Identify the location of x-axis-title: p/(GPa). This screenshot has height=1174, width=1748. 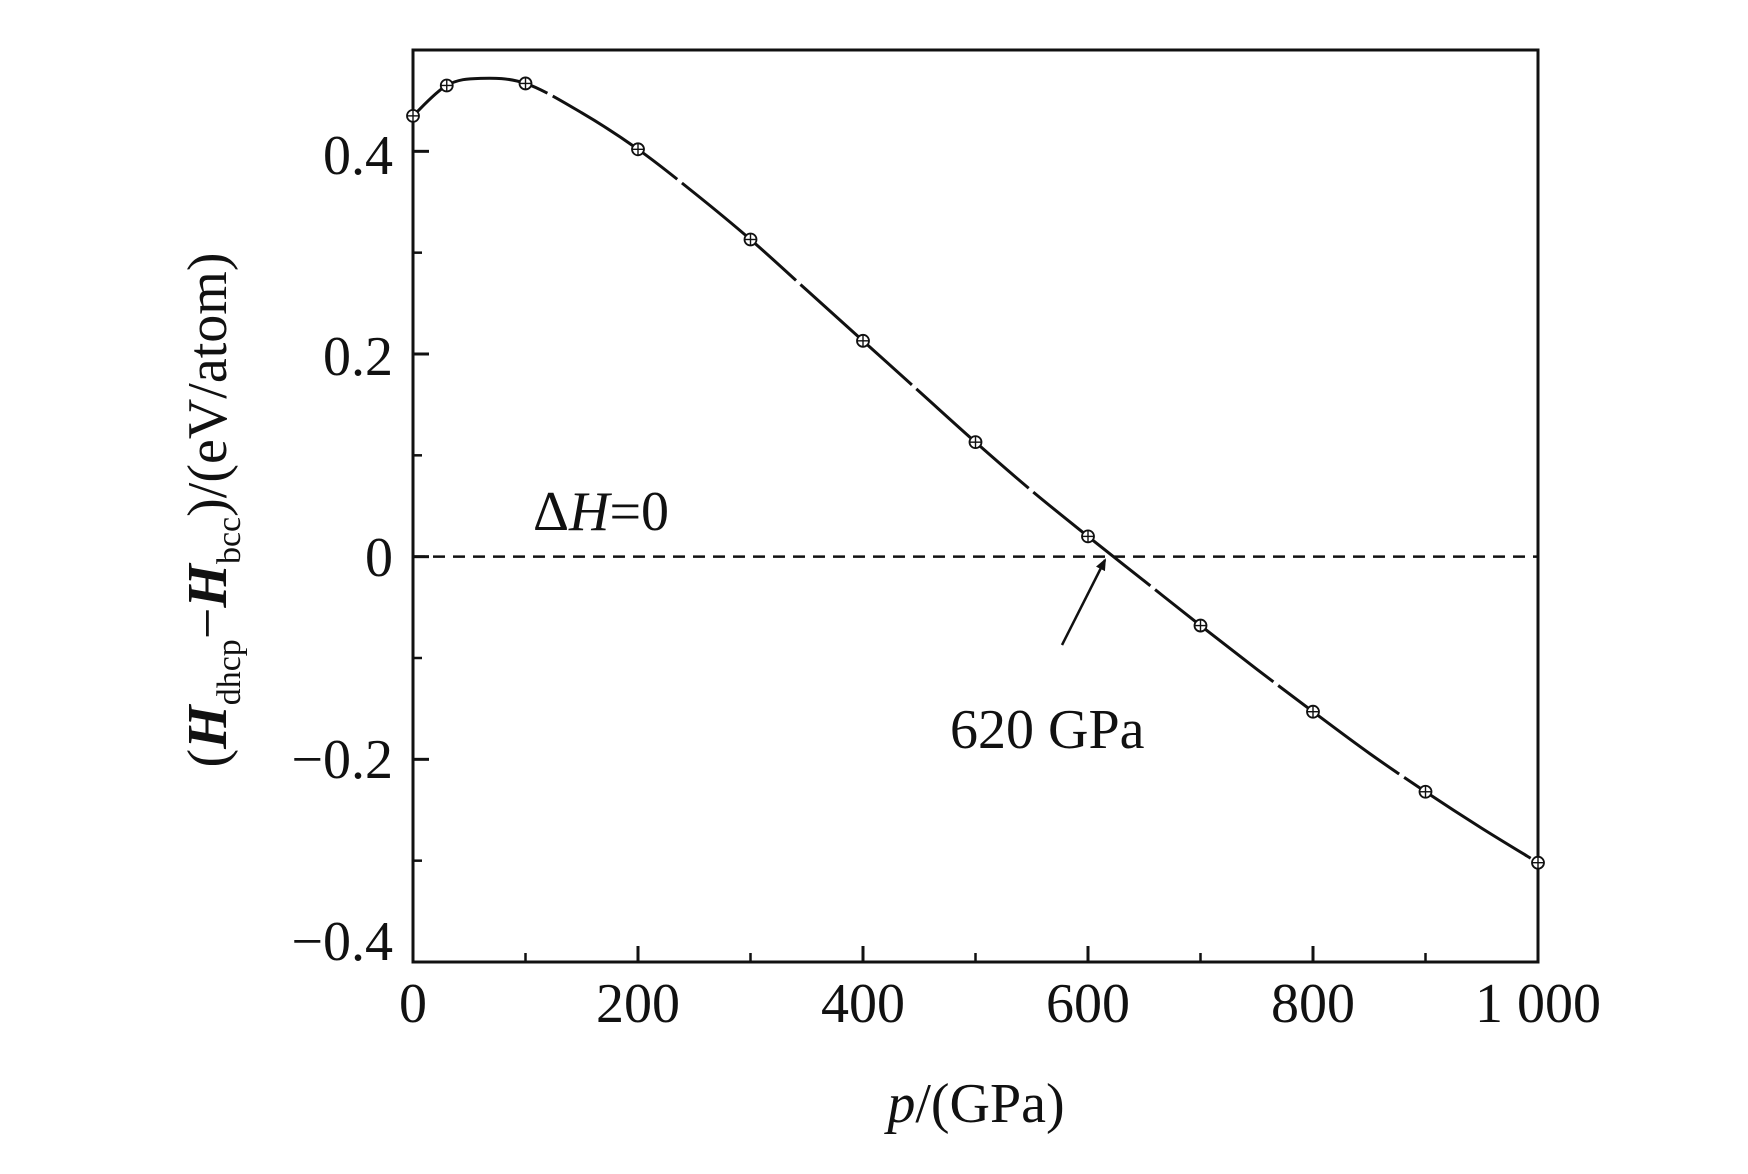
(973, 1104).